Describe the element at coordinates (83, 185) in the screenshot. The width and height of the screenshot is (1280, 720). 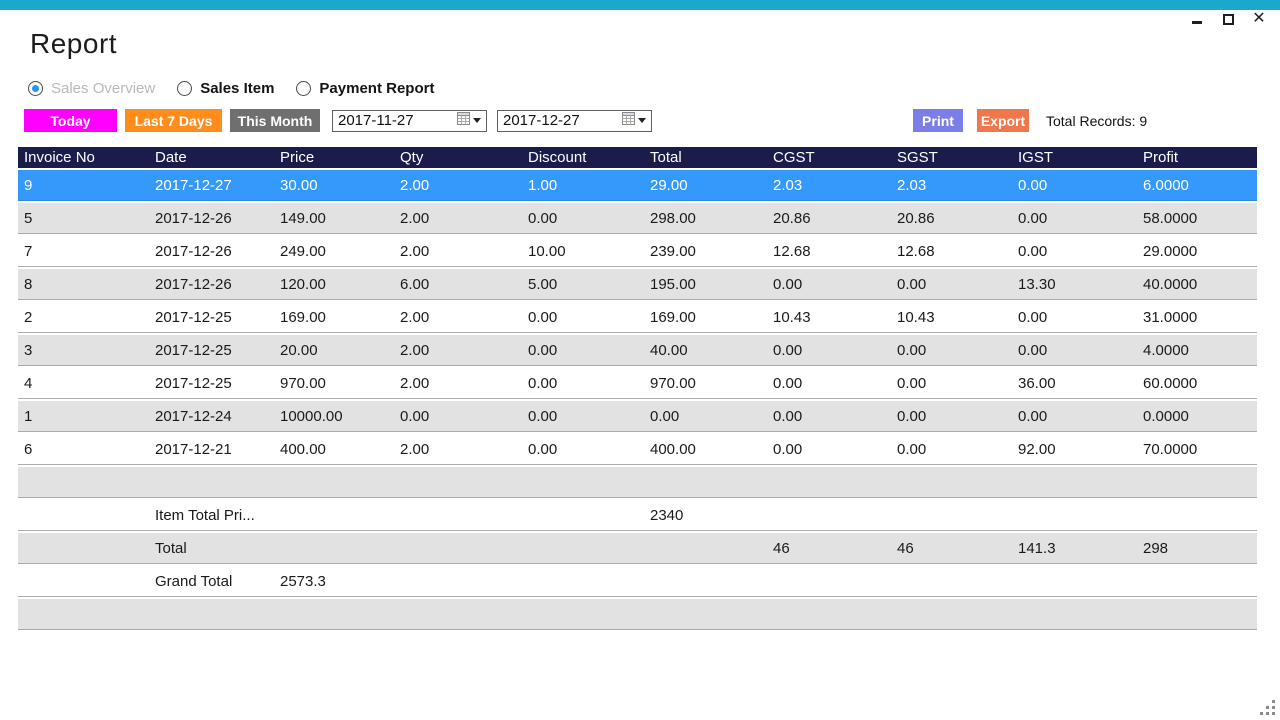
I see `table-cell: 9` at that location.